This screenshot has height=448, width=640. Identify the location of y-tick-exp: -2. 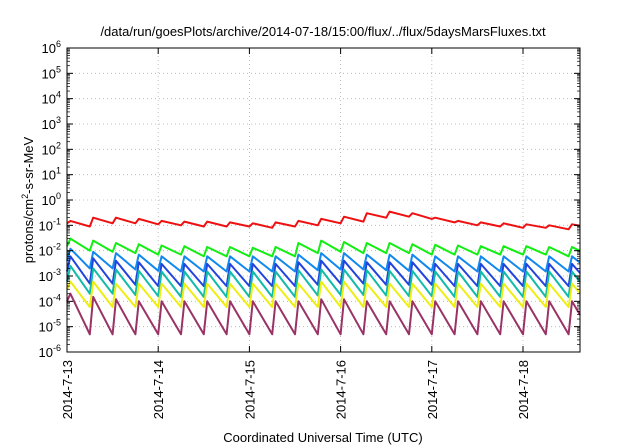
(57, 247).